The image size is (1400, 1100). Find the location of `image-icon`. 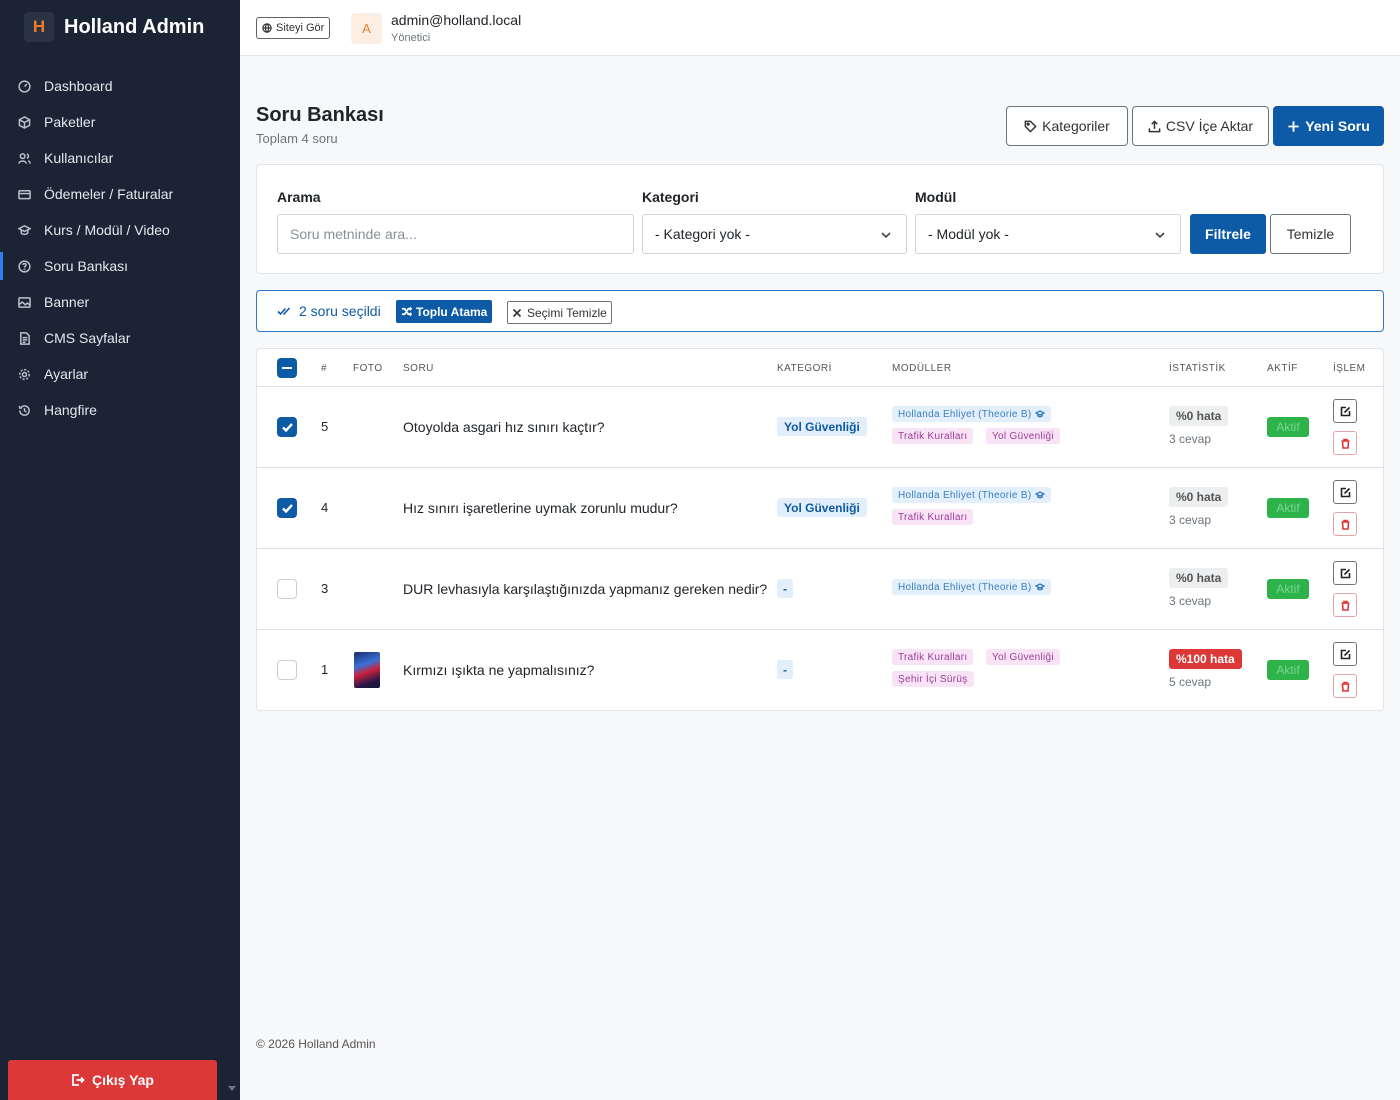

image-icon is located at coordinates (24, 302).